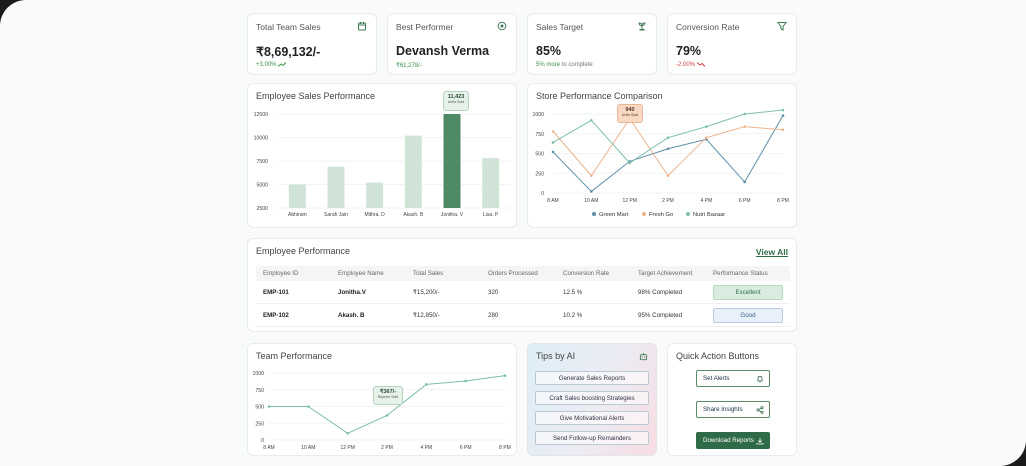 The height and width of the screenshot is (466, 1026). I want to click on bell-icon, so click(760, 379).